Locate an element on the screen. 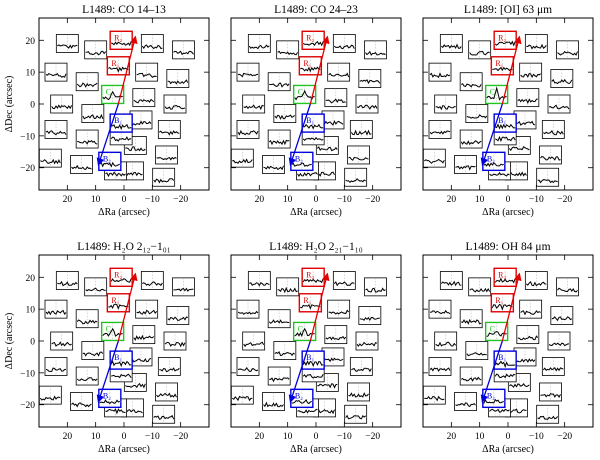 The height and width of the screenshot is (460, 600). blueshifted-outflow-arrow is located at coordinates (491, 372).